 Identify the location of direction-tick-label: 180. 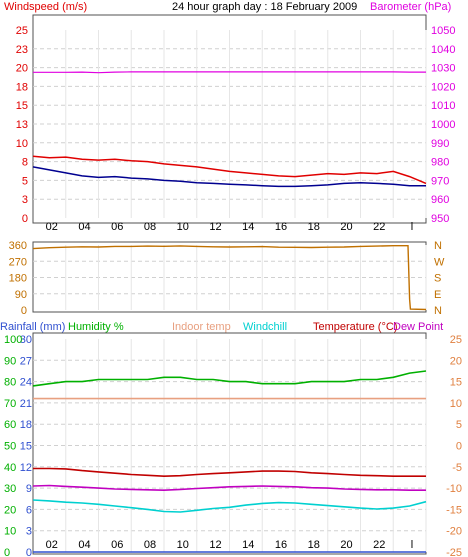
(18, 279).